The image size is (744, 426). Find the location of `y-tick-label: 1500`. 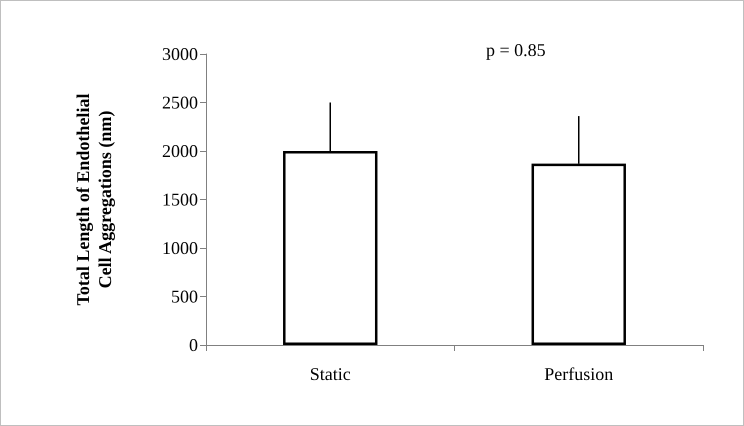

y-tick-label: 1500 is located at coordinates (180, 200).